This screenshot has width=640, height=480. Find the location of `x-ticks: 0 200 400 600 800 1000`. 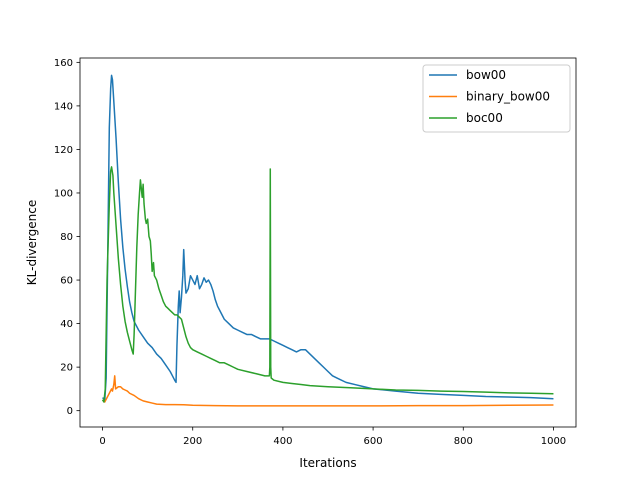

x-ticks: 0 200 400 600 800 1000 is located at coordinates (332, 437).